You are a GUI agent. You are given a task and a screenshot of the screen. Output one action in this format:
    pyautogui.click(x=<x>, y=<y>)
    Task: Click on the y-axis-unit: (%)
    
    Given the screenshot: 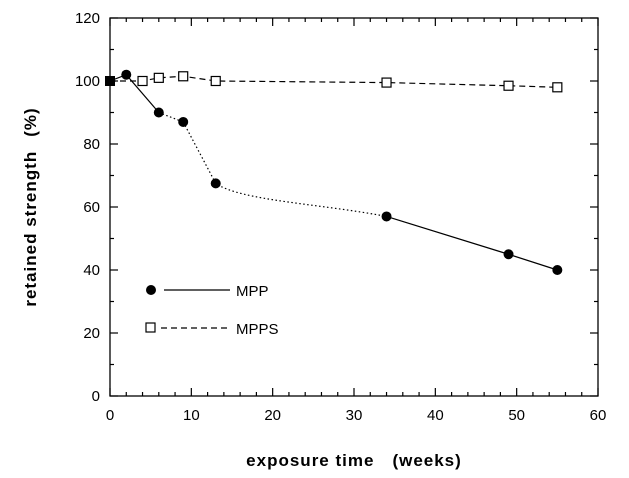 What is the action you would take?
    pyautogui.click(x=30, y=121)
    